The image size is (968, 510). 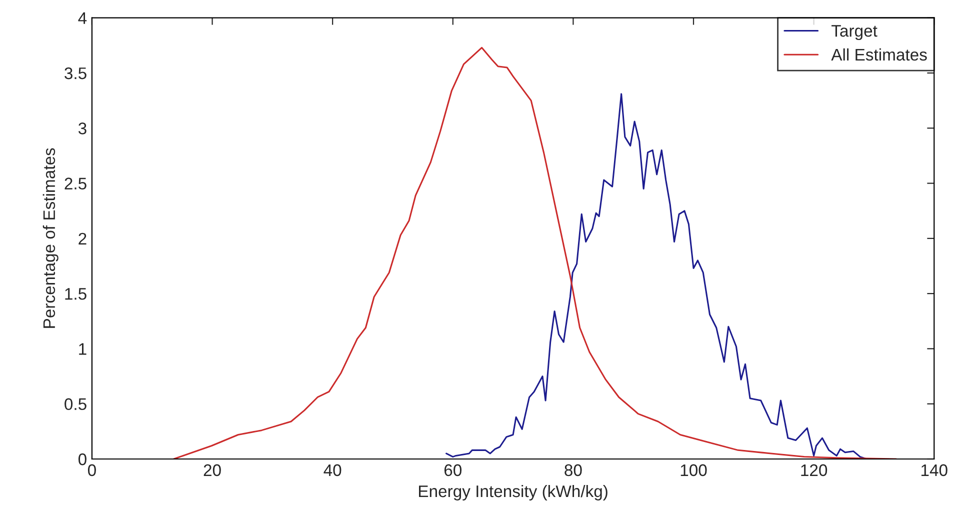 What do you see at coordinates (333, 470) in the screenshot?
I see `x-tick-label: 40` at bounding box center [333, 470].